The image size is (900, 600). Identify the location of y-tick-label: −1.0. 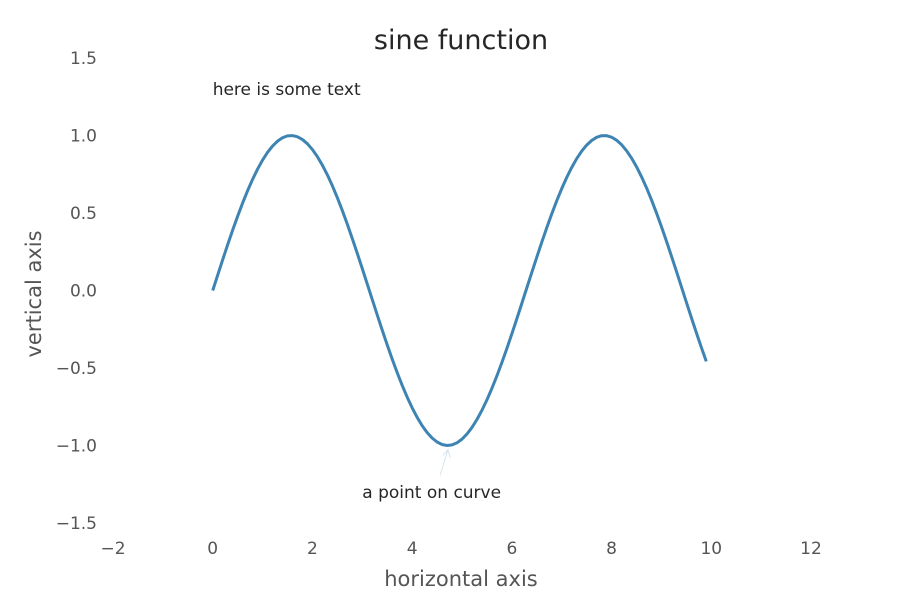
(76, 447).